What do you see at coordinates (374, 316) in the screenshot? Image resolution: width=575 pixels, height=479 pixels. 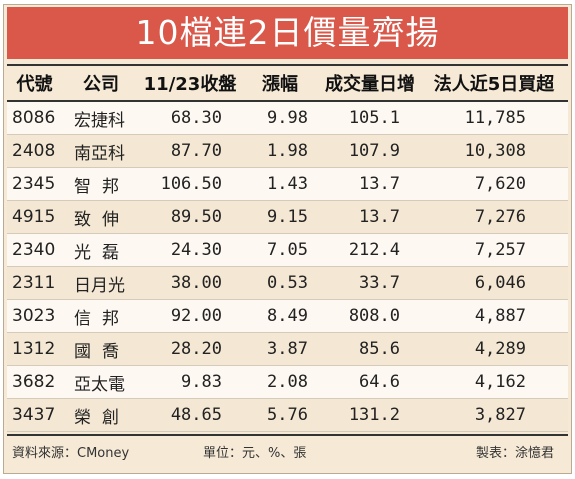 I see `cell-volume: 808.0` at bounding box center [374, 316].